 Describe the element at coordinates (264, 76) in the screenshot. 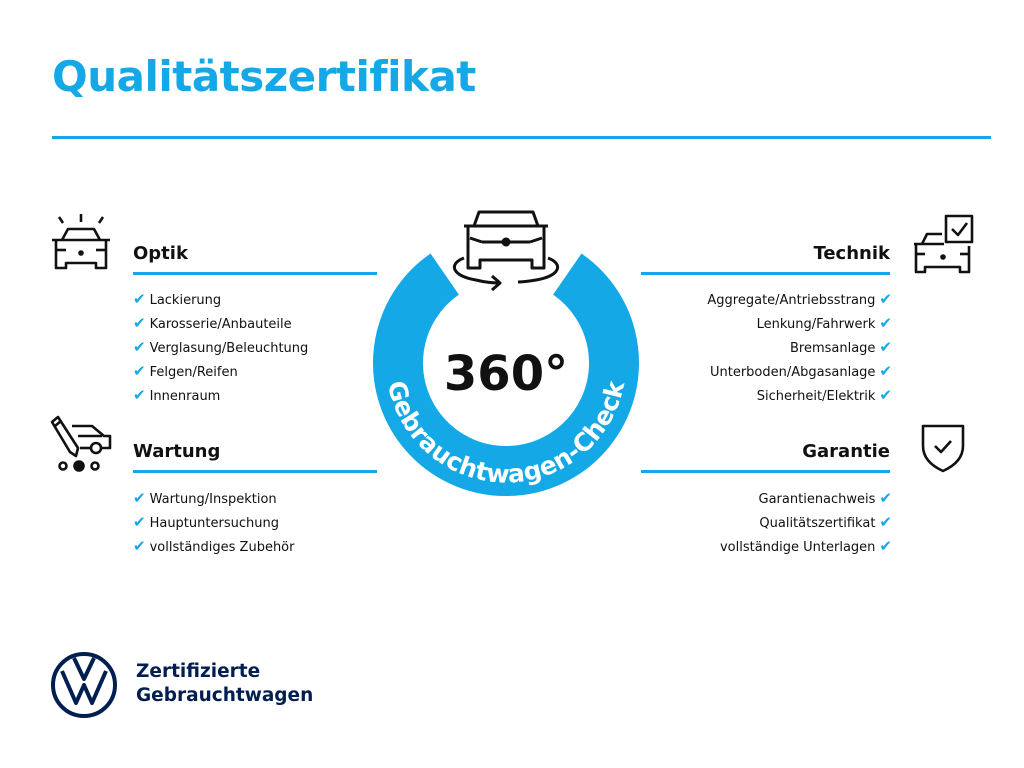

I see `page-title: Qualitätszertifikat` at that location.